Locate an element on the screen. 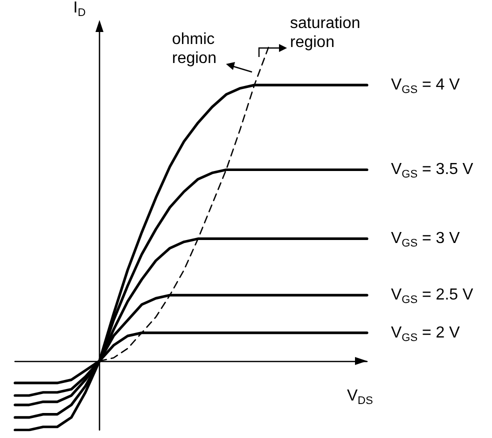 The image size is (492, 438). annotation: ohmic region is located at coordinates (196, 49).